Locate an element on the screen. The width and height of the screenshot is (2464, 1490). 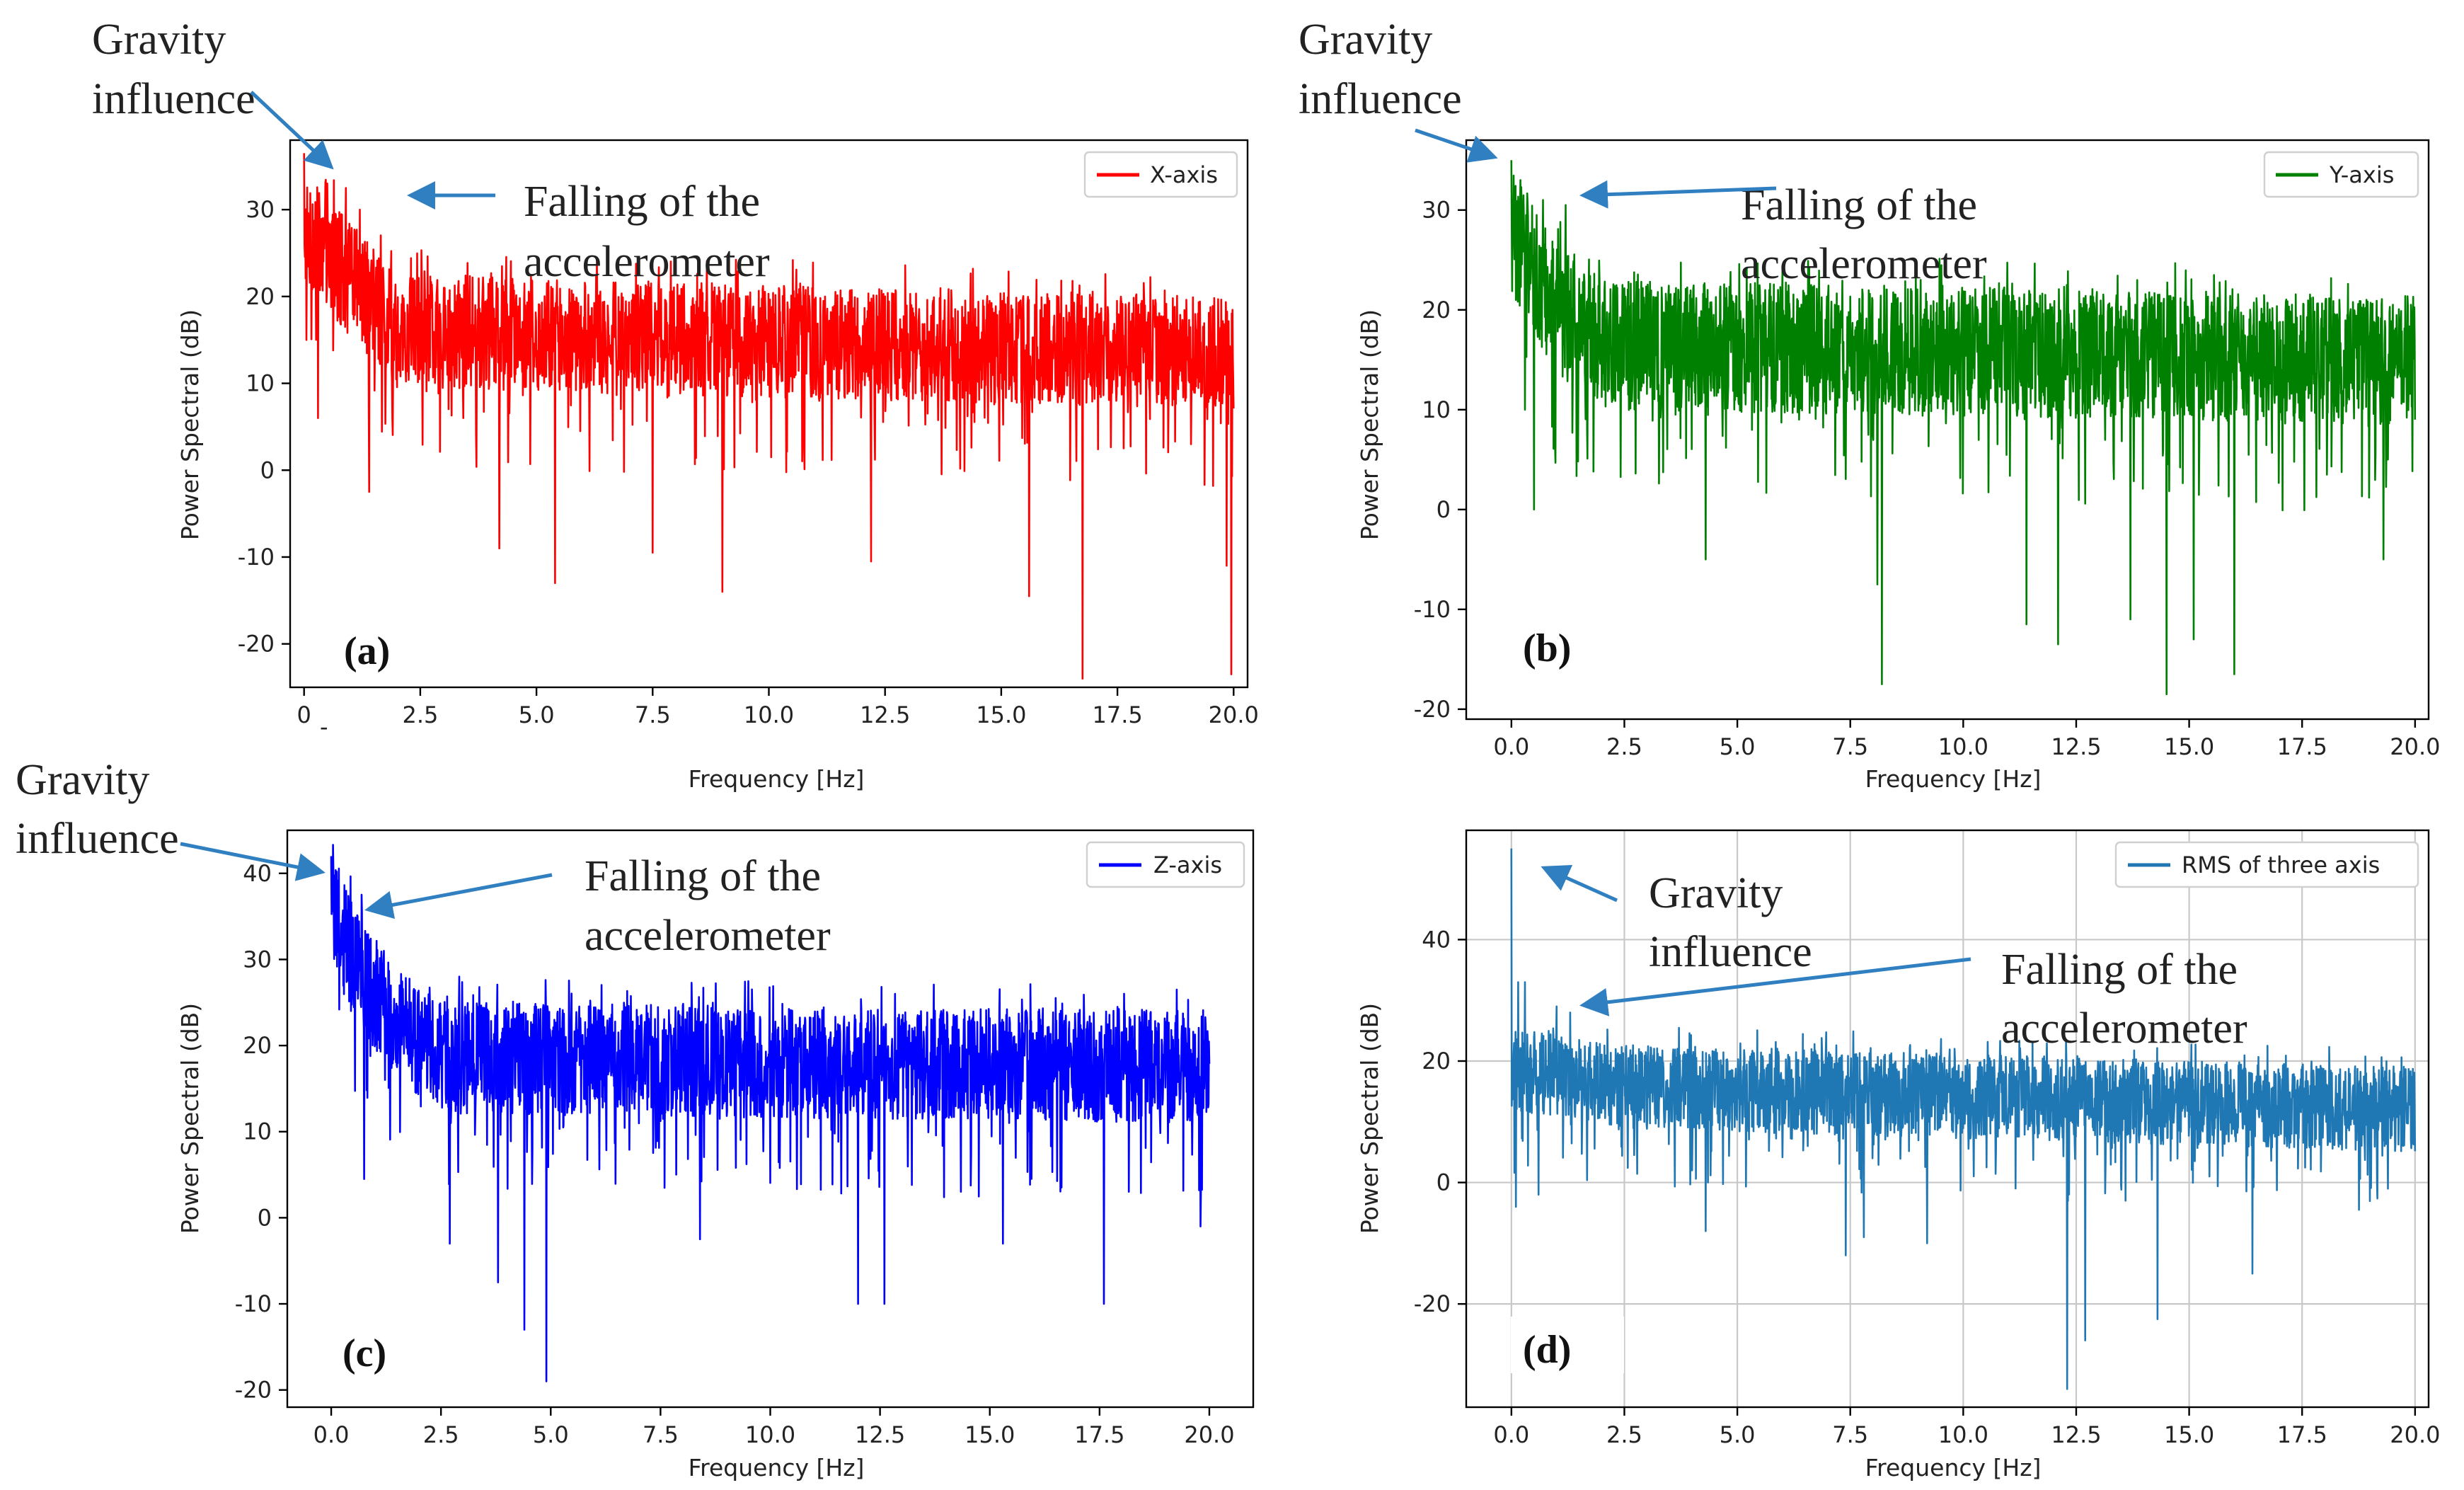
panel-label: (a) is located at coordinates (367, 651).